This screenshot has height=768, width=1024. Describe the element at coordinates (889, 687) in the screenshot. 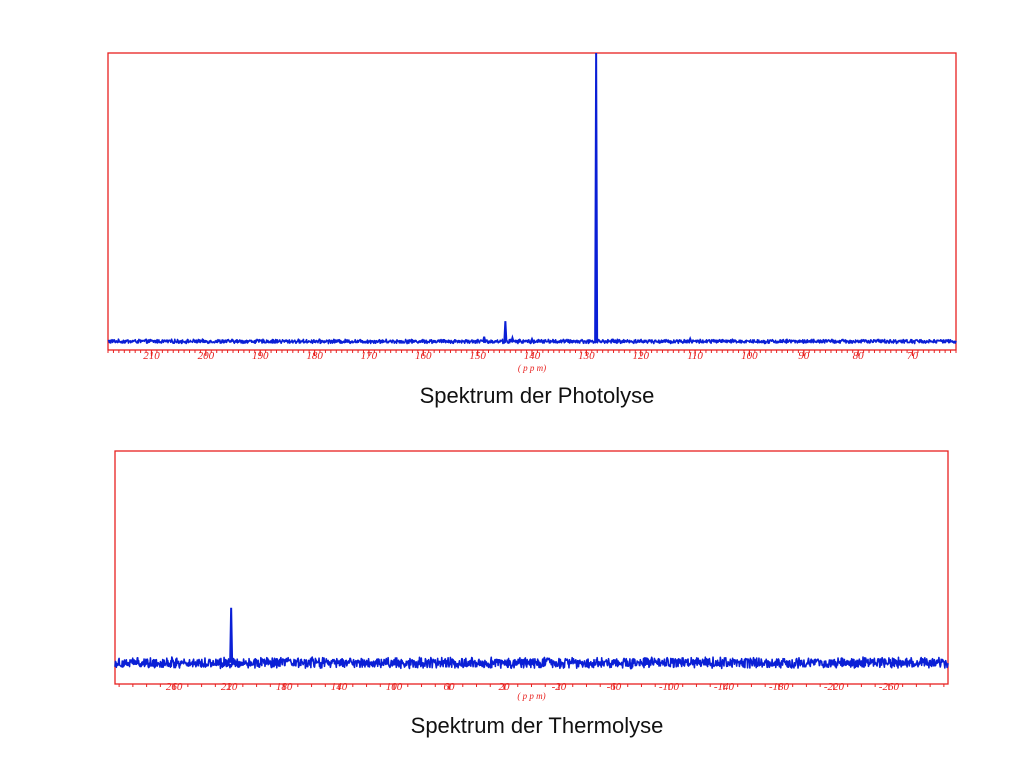

I see `x-tick-label: -260` at that location.